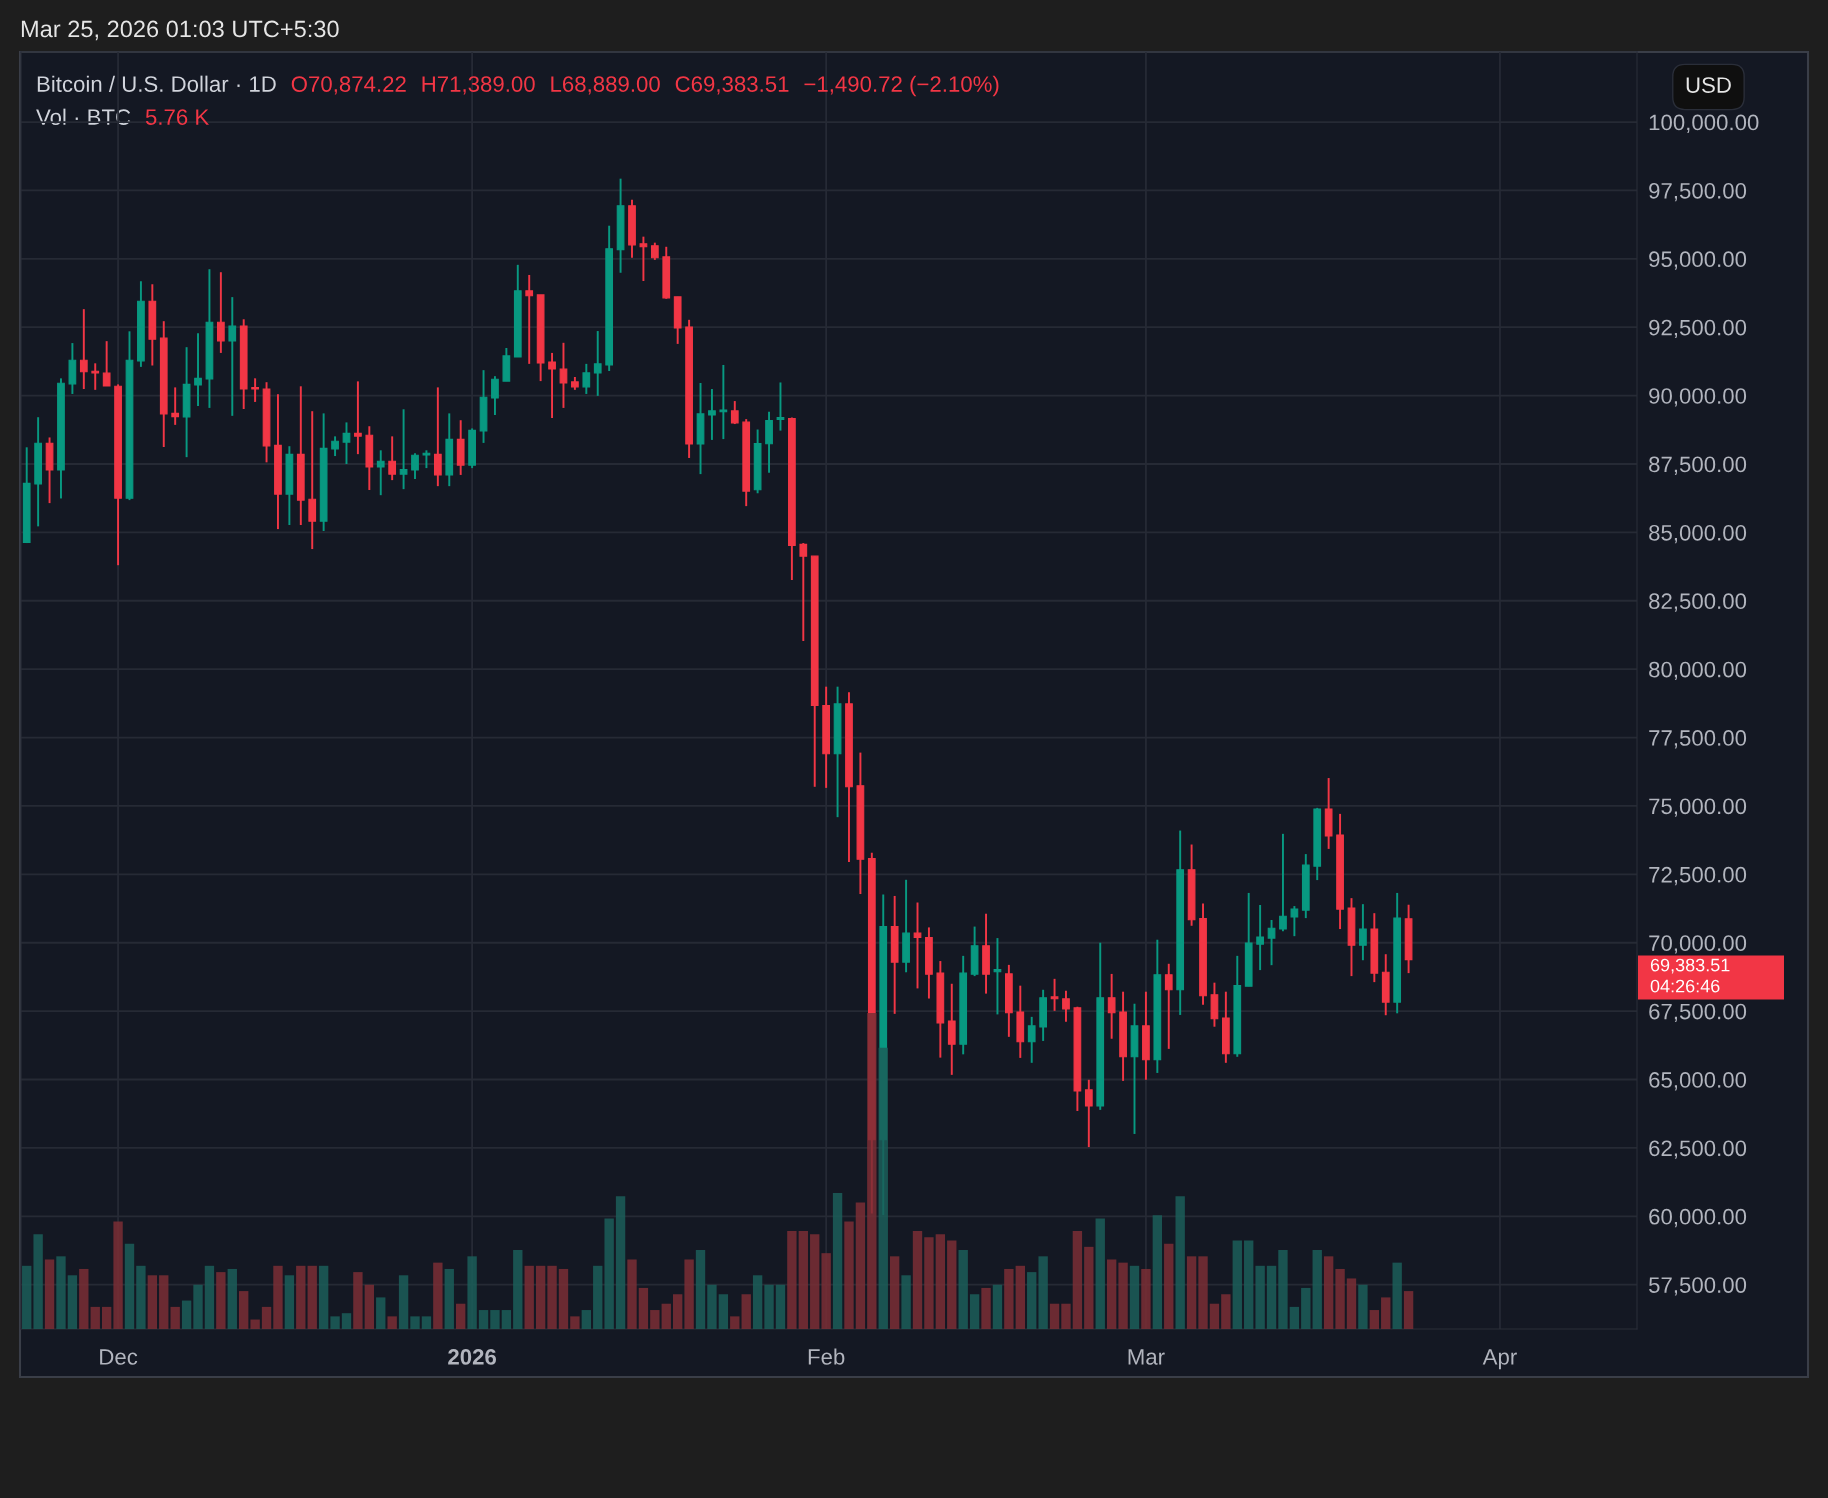  Describe the element at coordinates (1698, 1013) in the screenshot. I see `y-tick-label: 67,500.00` at that location.